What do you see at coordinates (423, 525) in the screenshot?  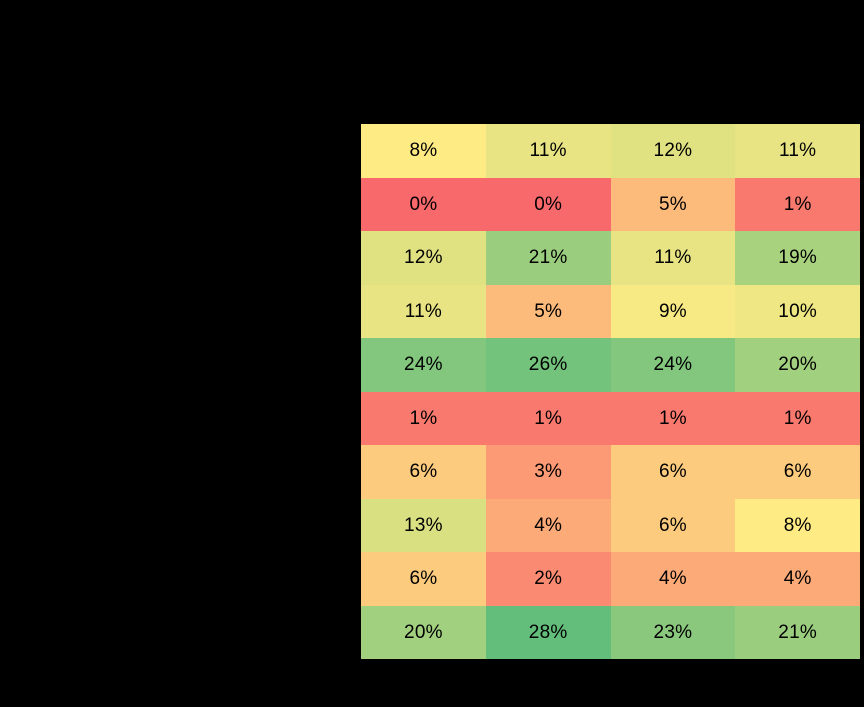 I see `heatmap-cell: 13%` at bounding box center [423, 525].